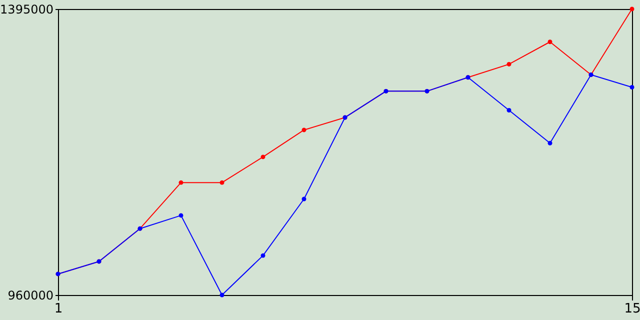 This screenshot has width=640, height=320. What do you see at coordinates (31, 295) in the screenshot?
I see `y-tick-label: 960000` at bounding box center [31, 295].